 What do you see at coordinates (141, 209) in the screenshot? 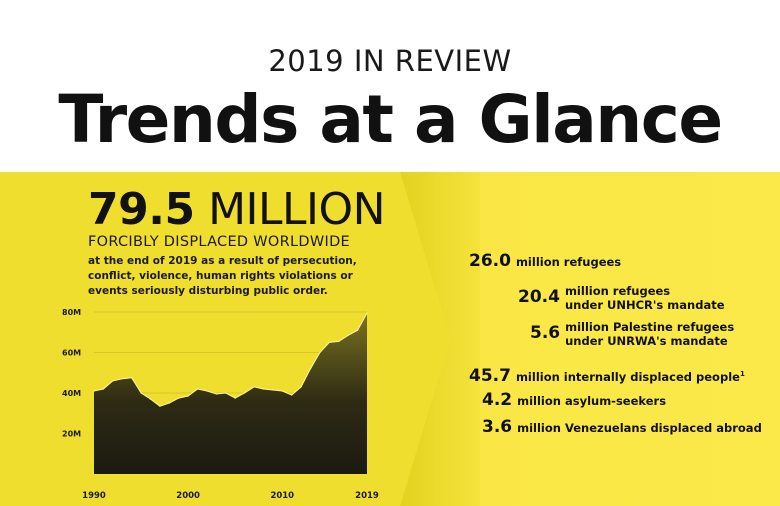
I see `headline-number: 79.5` at bounding box center [141, 209].